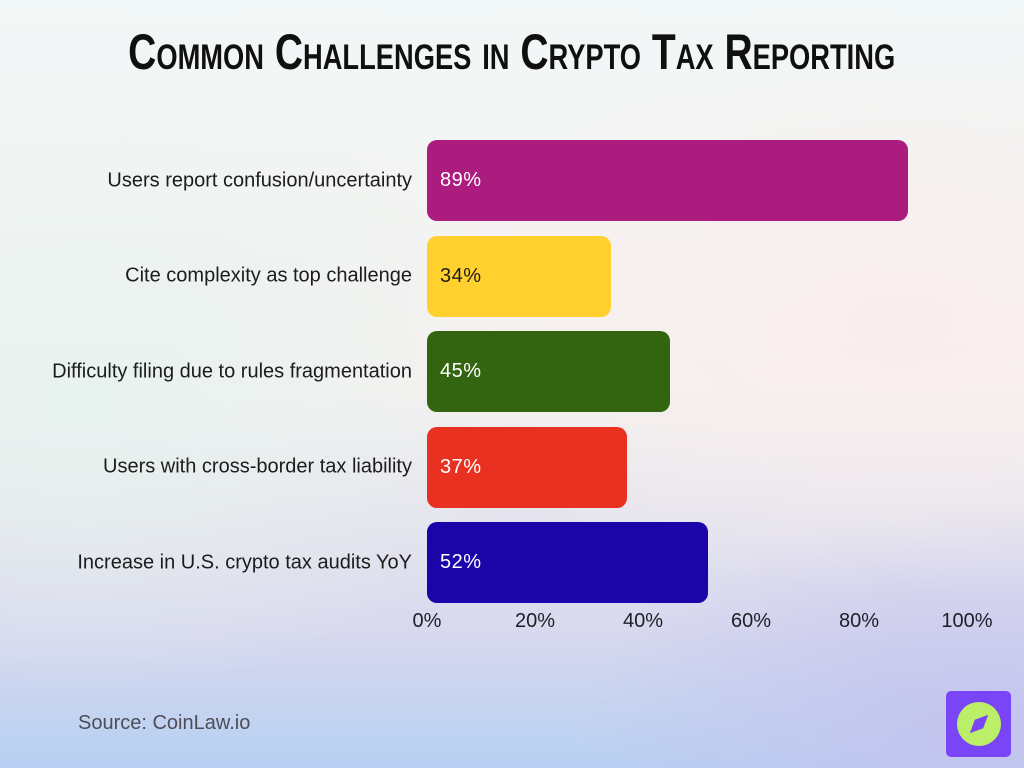  What do you see at coordinates (548, 372) in the screenshot?
I see `bar: 45%` at bounding box center [548, 372].